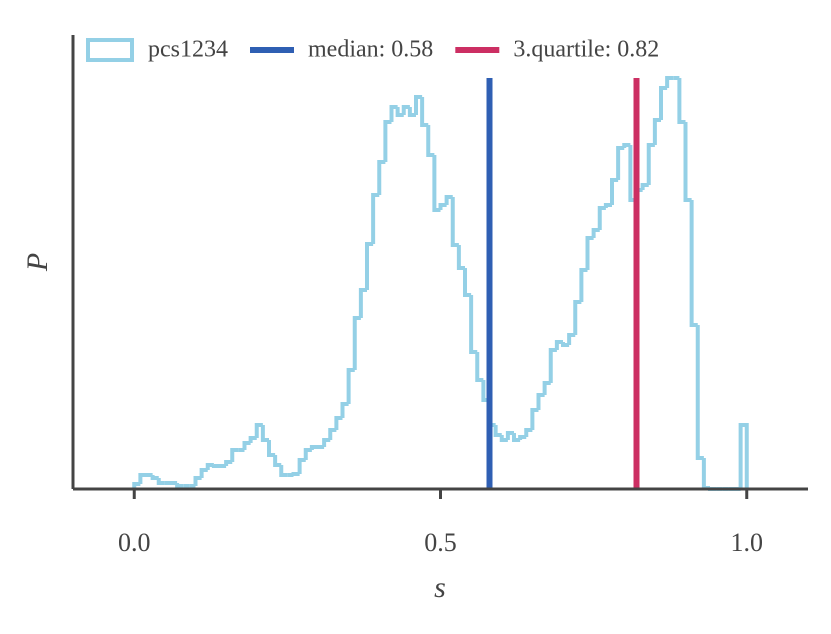  I want to click on legend-swatch, so click(110, 50).